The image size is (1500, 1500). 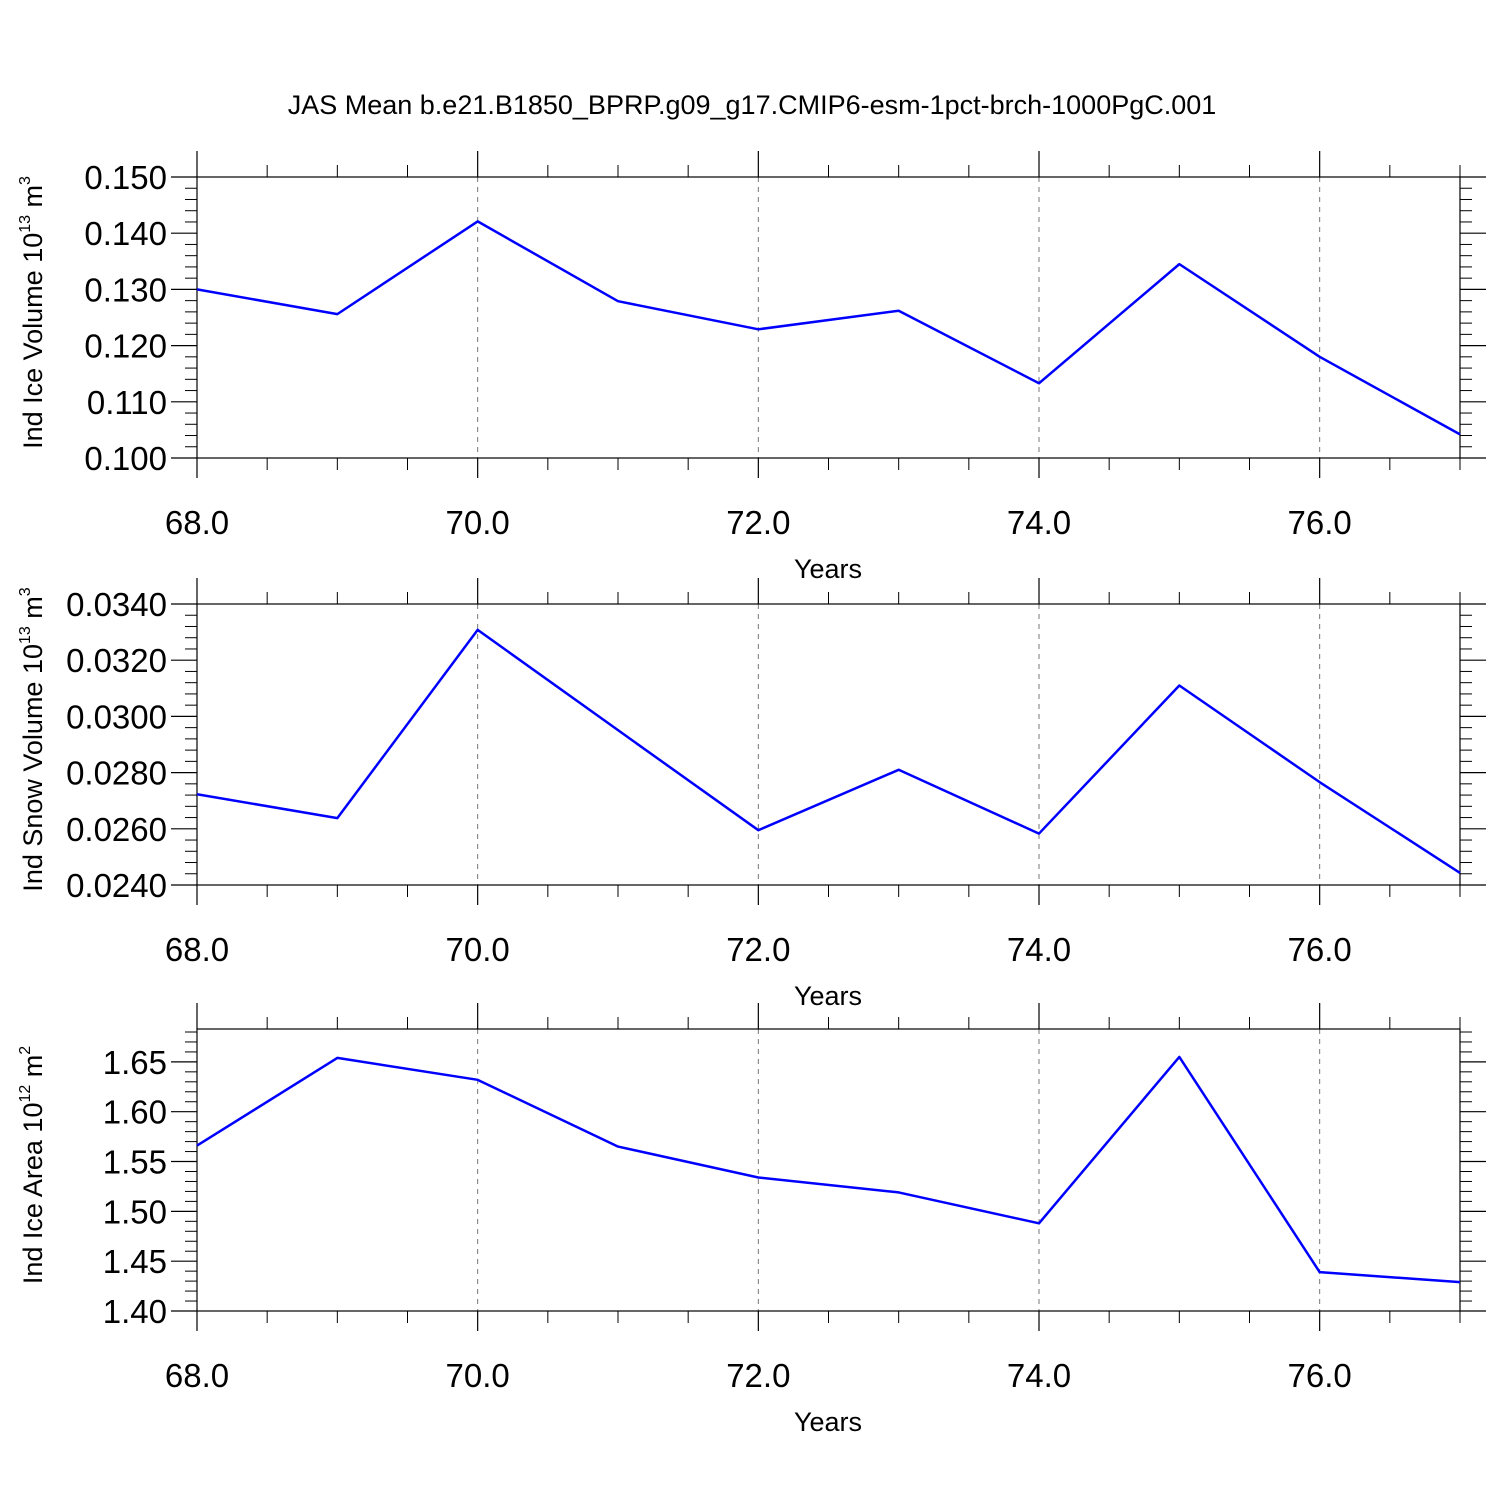 What do you see at coordinates (125, 233) in the screenshot?
I see `y-tick-label: 0.140` at bounding box center [125, 233].